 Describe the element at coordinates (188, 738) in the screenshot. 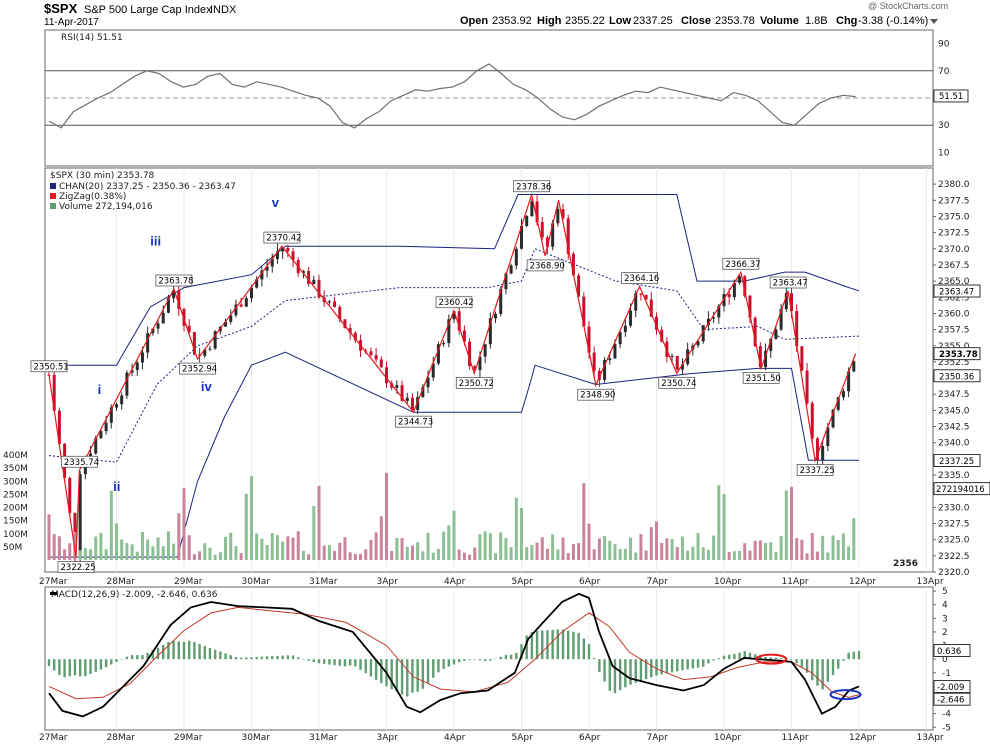

I see `macd-x-tick: 29Mar` at that location.